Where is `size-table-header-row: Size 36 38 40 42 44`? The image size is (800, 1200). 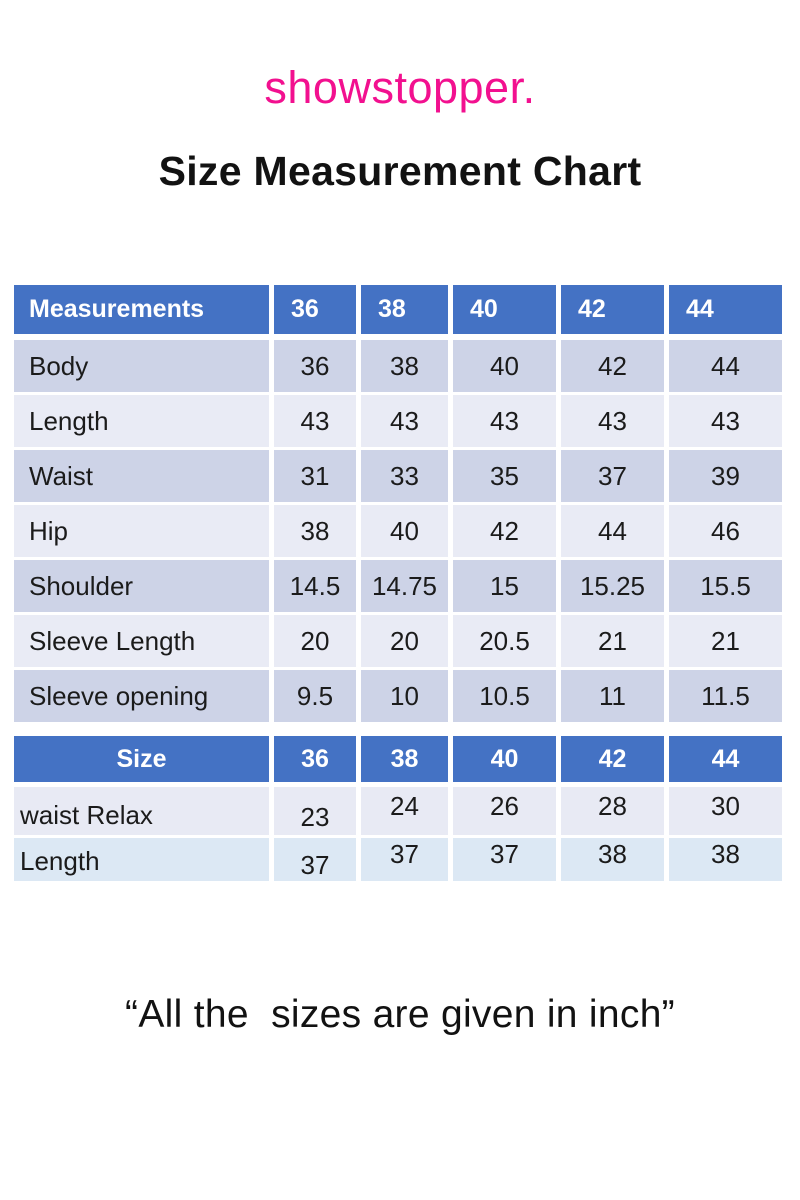
size-table-header-row: Size 36 38 40 42 44 is located at coordinates (398, 759).